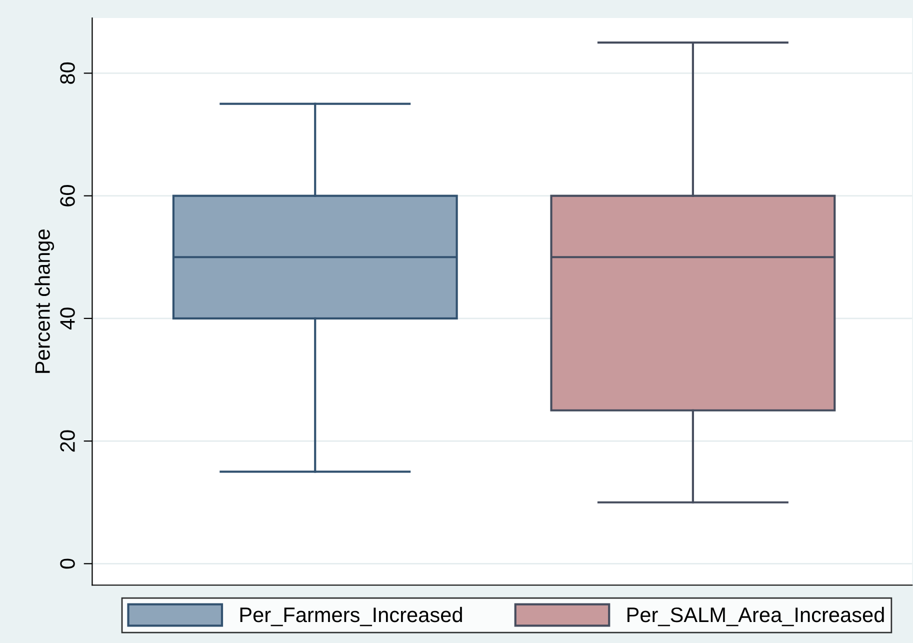 This screenshot has height=643, width=913. Describe the element at coordinates (67, 195) in the screenshot. I see `y-tick-label: 60` at that location.